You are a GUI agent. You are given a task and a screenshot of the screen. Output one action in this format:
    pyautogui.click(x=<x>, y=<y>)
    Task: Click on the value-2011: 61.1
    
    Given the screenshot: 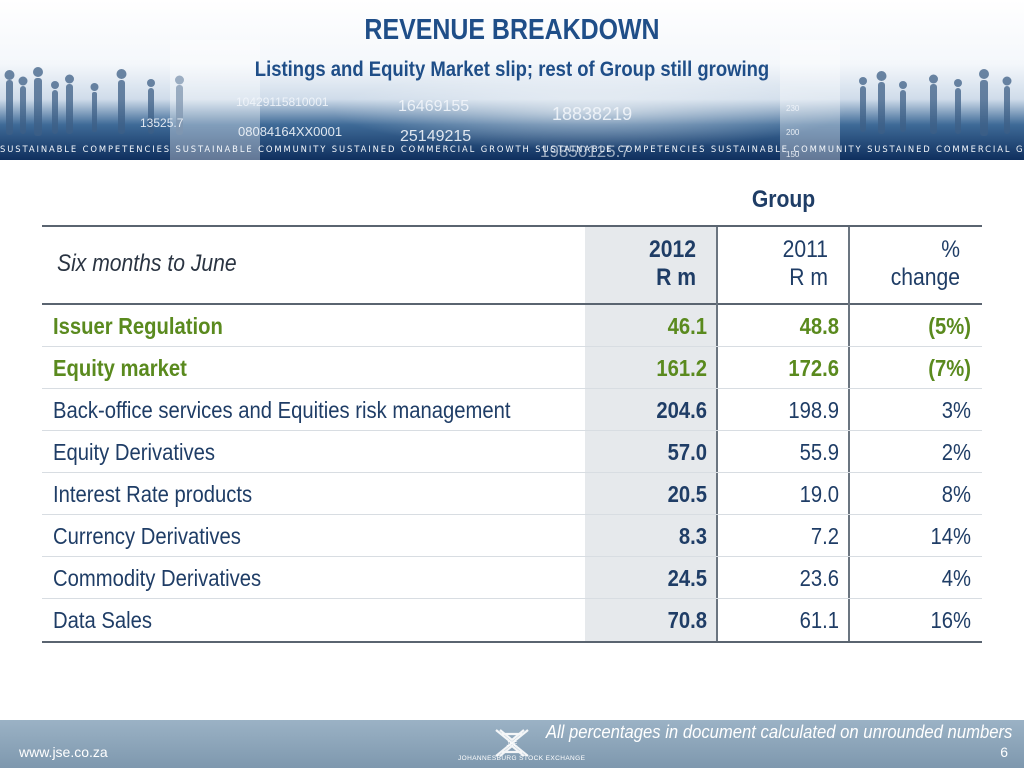 What is the action you would take?
    pyautogui.click(x=819, y=620)
    